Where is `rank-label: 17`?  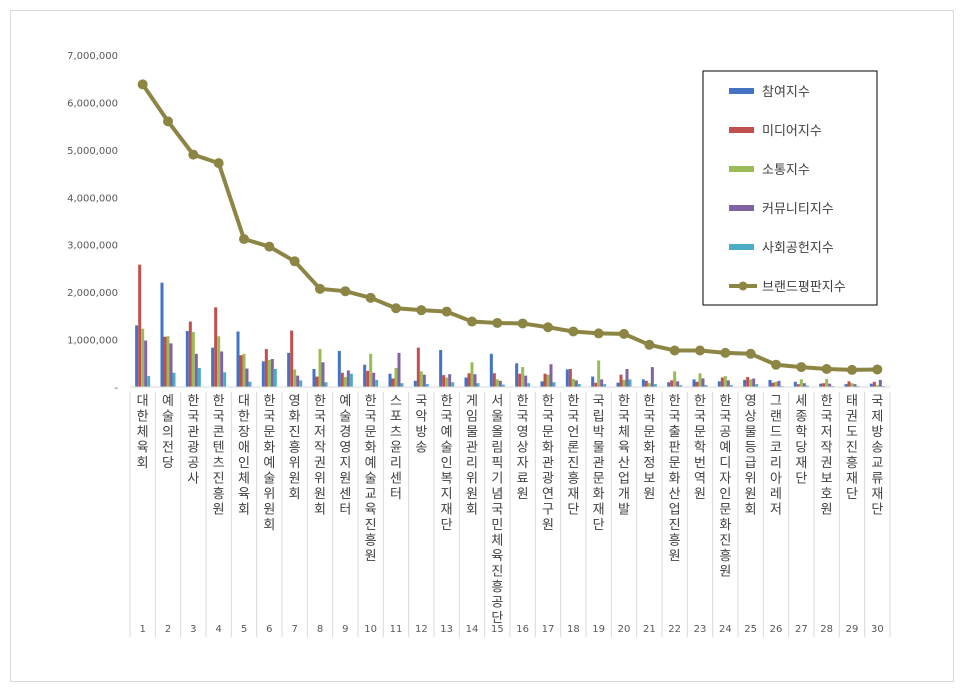
rank-label: 17 is located at coordinates (548, 629).